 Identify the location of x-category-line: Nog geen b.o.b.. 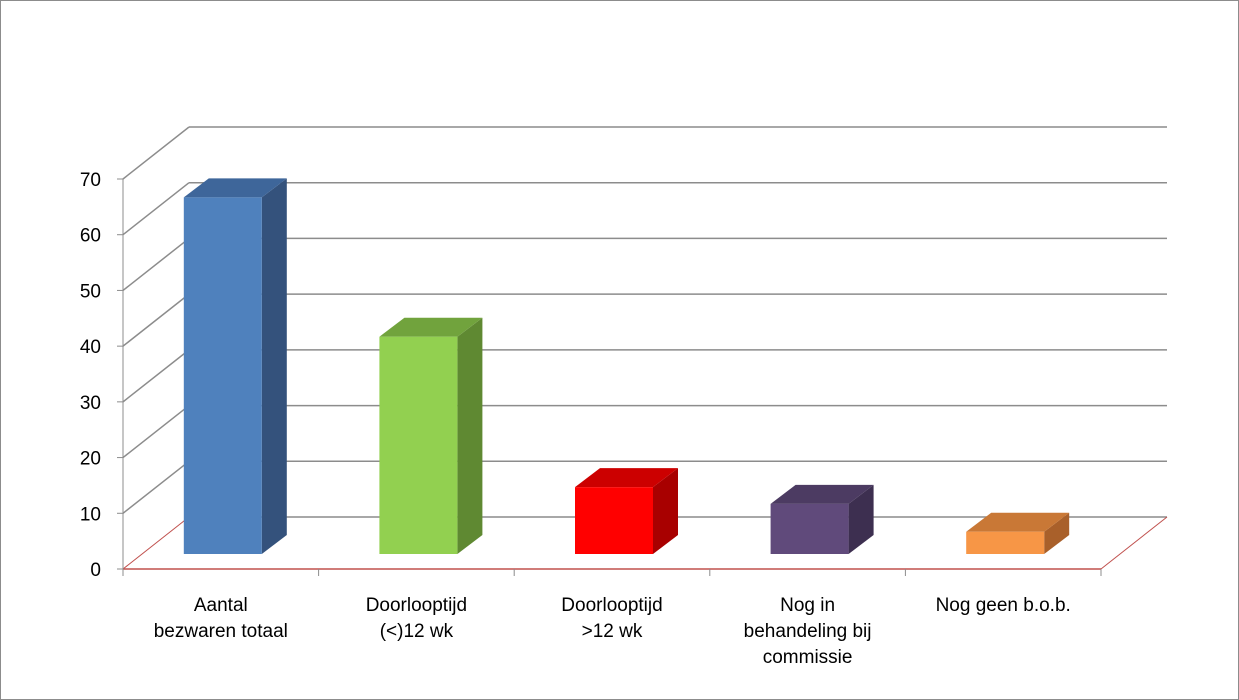
(1003, 605).